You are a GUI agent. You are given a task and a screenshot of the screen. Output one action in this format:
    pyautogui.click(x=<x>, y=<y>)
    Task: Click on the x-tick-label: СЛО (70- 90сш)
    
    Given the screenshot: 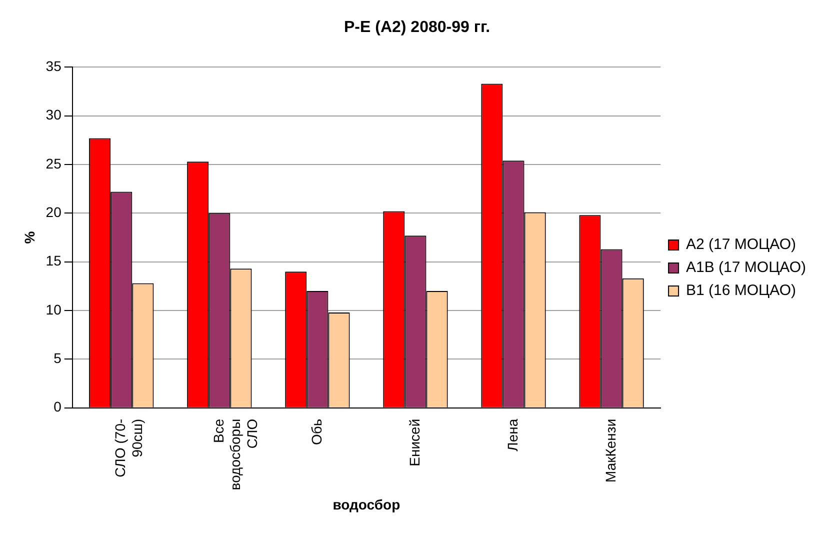 What is the action you would take?
    pyautogui.click(x=129, y=448)
    